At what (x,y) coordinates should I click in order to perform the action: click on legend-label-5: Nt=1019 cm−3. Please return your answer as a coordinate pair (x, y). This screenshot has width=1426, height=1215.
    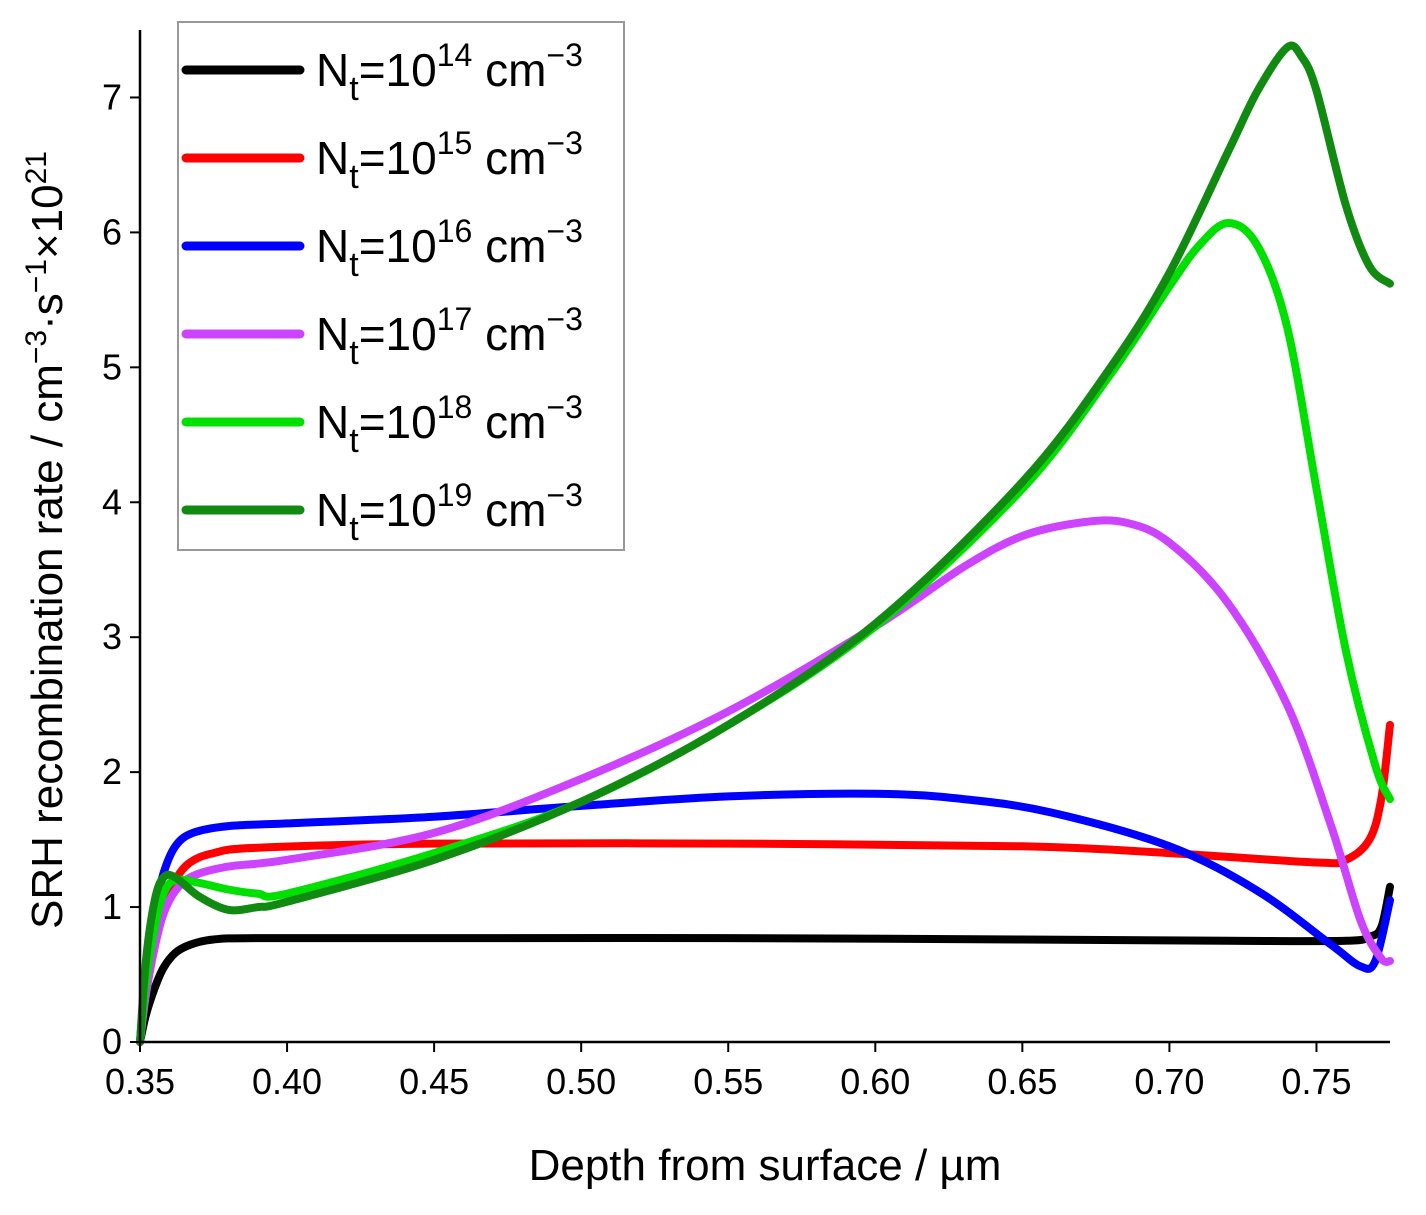
    Looking at the image, I should click on (449, 512).